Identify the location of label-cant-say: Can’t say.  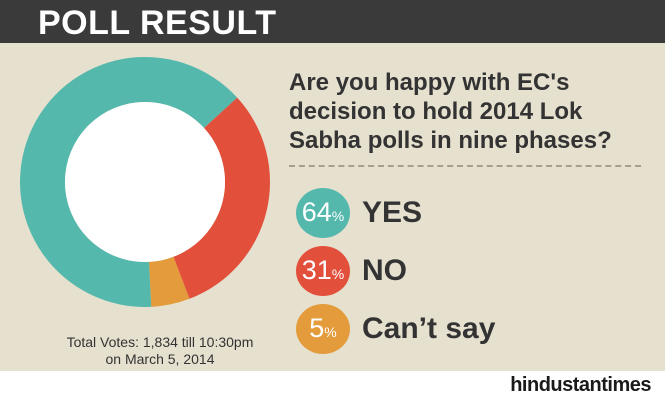
(429, 328).